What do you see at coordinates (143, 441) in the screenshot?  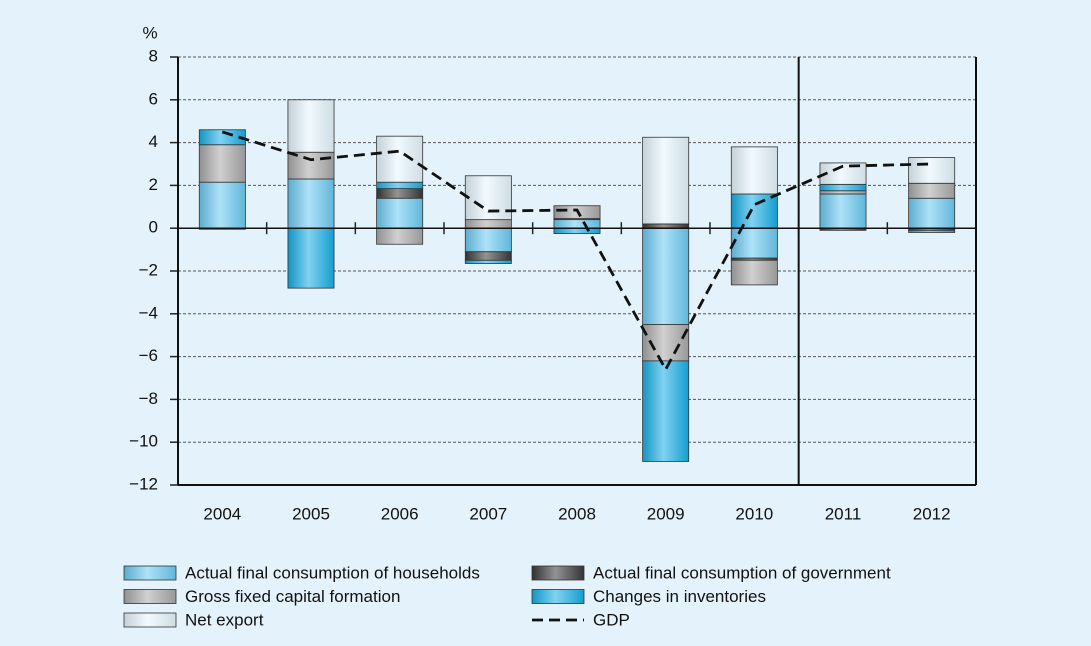 I see `y-tick-label: −10` at bounding box center [143, 441].